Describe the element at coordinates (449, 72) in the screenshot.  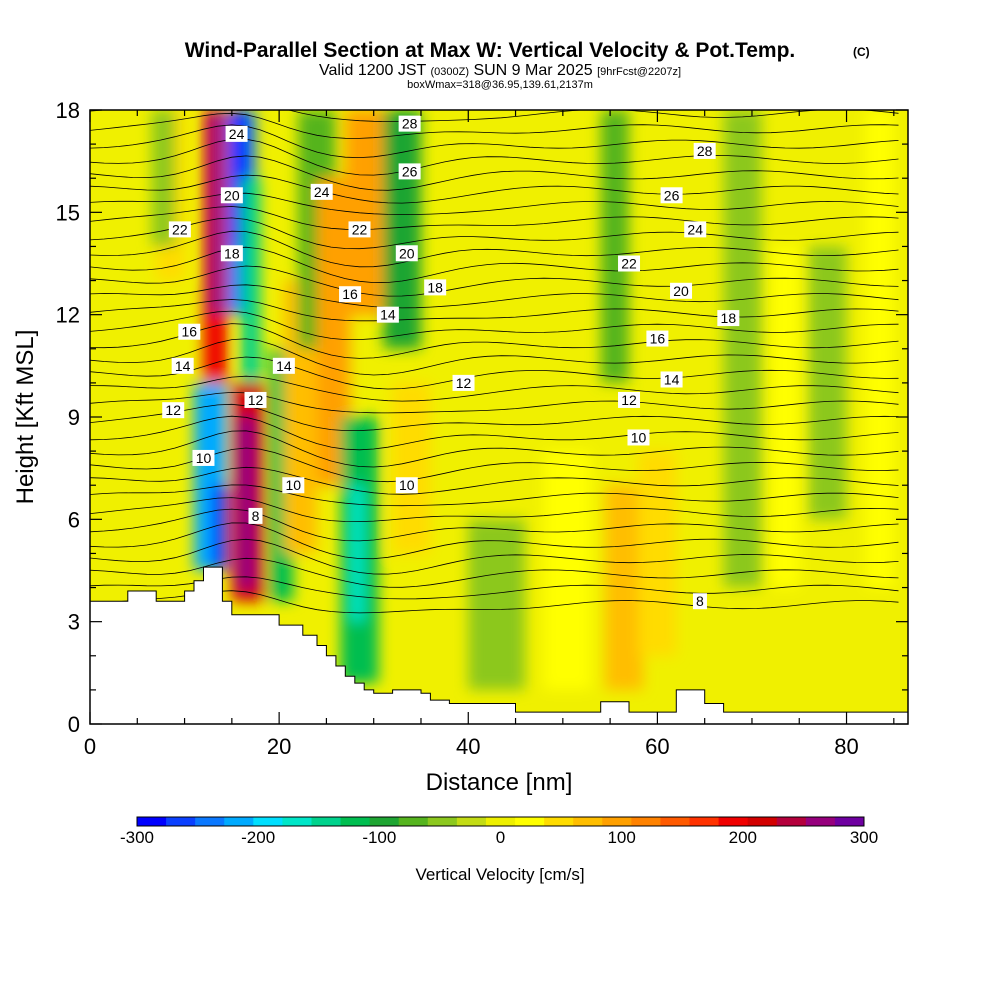
I see `valid-utc: (0300Z)` at that location.